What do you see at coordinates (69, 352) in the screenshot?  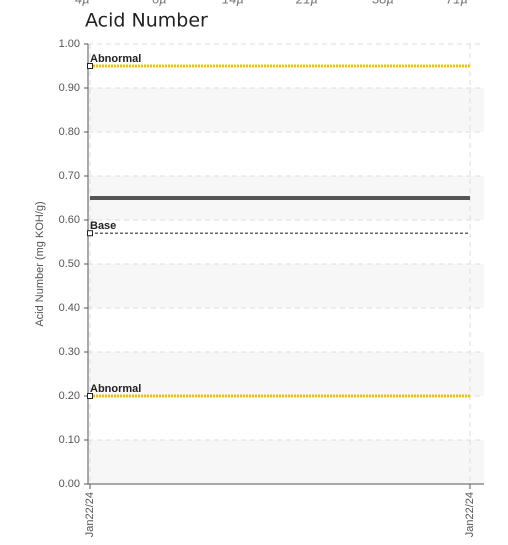 I see `y-tick-label: 0.30` at bounding box center [69, 352].